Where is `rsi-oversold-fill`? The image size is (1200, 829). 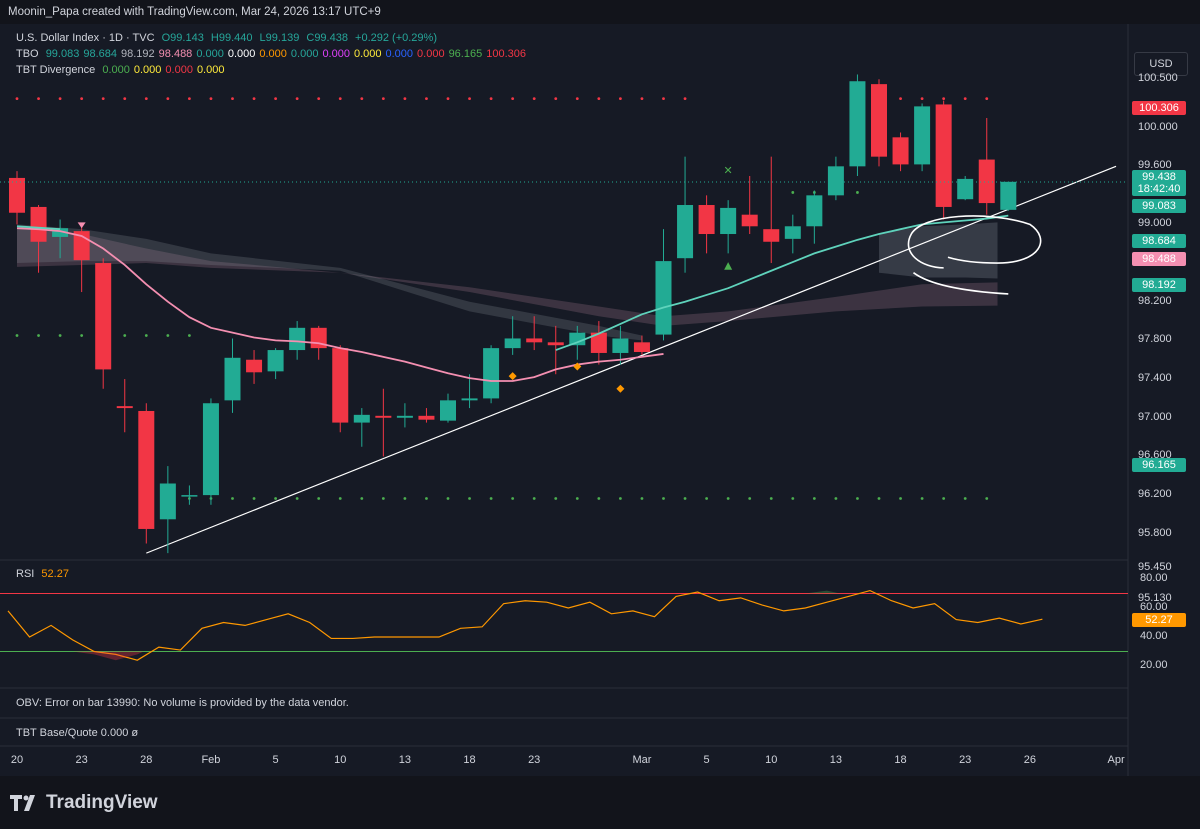 rsi-oversold-fill is located at coordinates (108, 656).